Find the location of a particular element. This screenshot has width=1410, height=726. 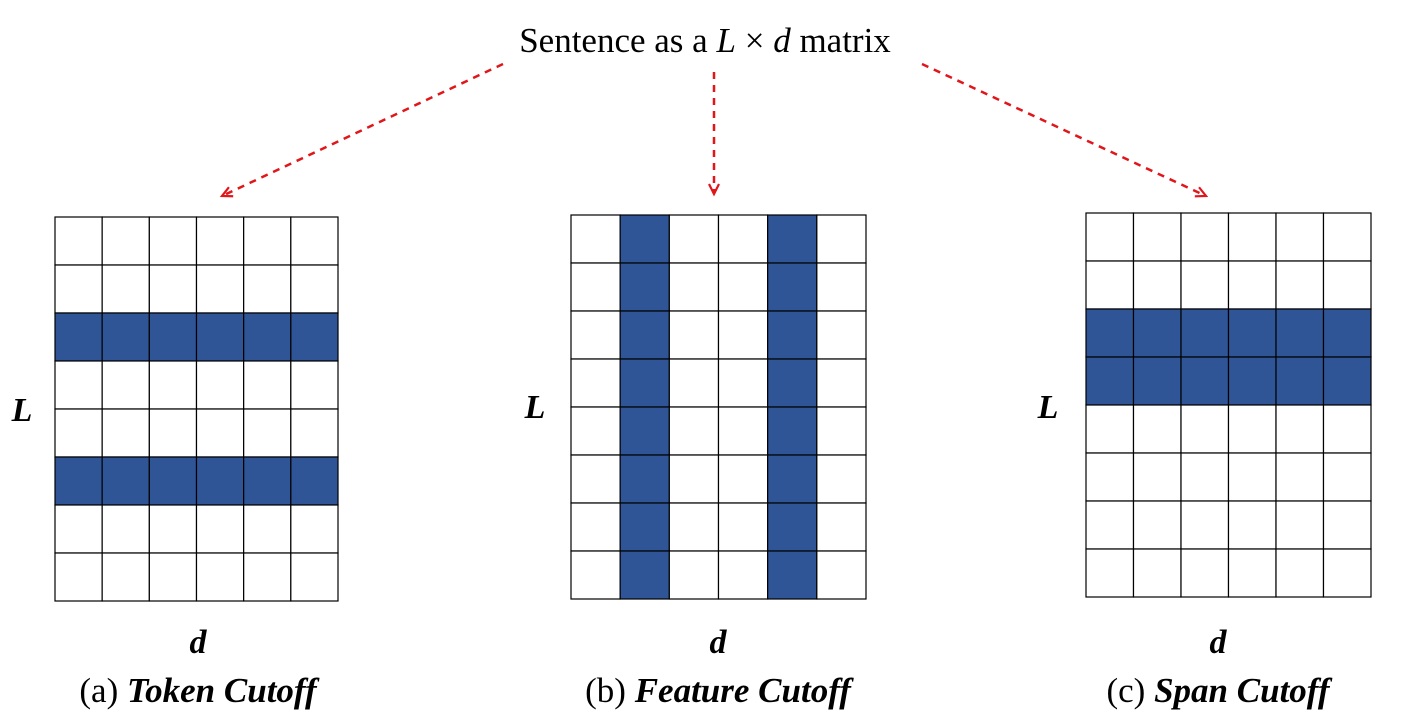

token-row-label: L is located at coordinates (22, 410).